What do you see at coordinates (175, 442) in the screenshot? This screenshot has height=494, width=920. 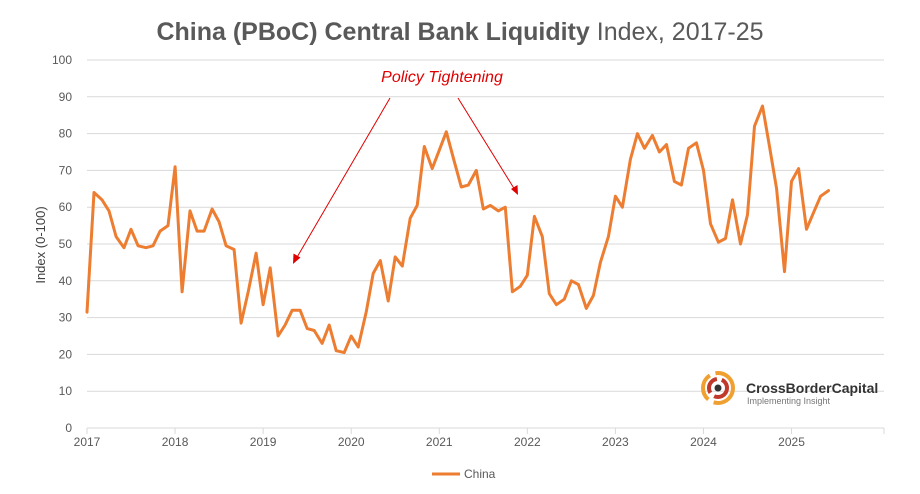 I see `x-tick-label-2018: 2018` at bounding box center [175, 442].